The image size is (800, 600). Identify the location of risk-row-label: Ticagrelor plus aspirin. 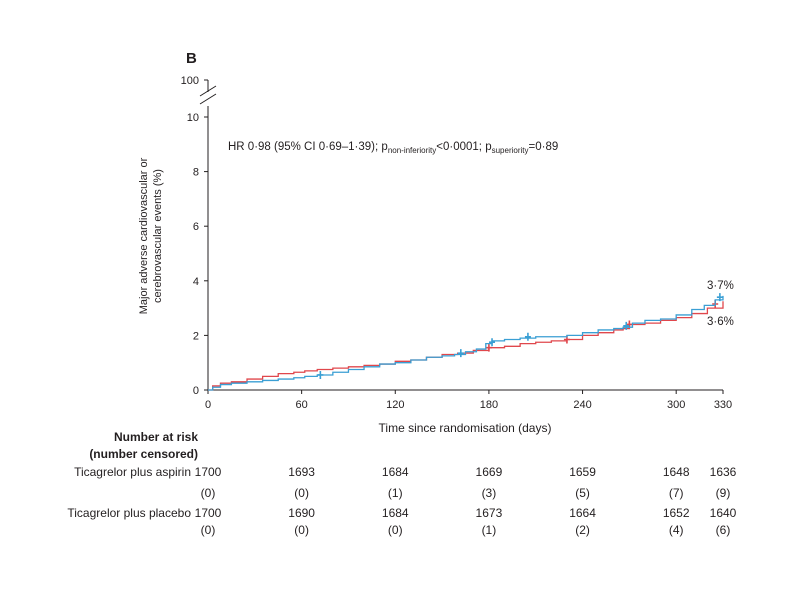
(132, 472).